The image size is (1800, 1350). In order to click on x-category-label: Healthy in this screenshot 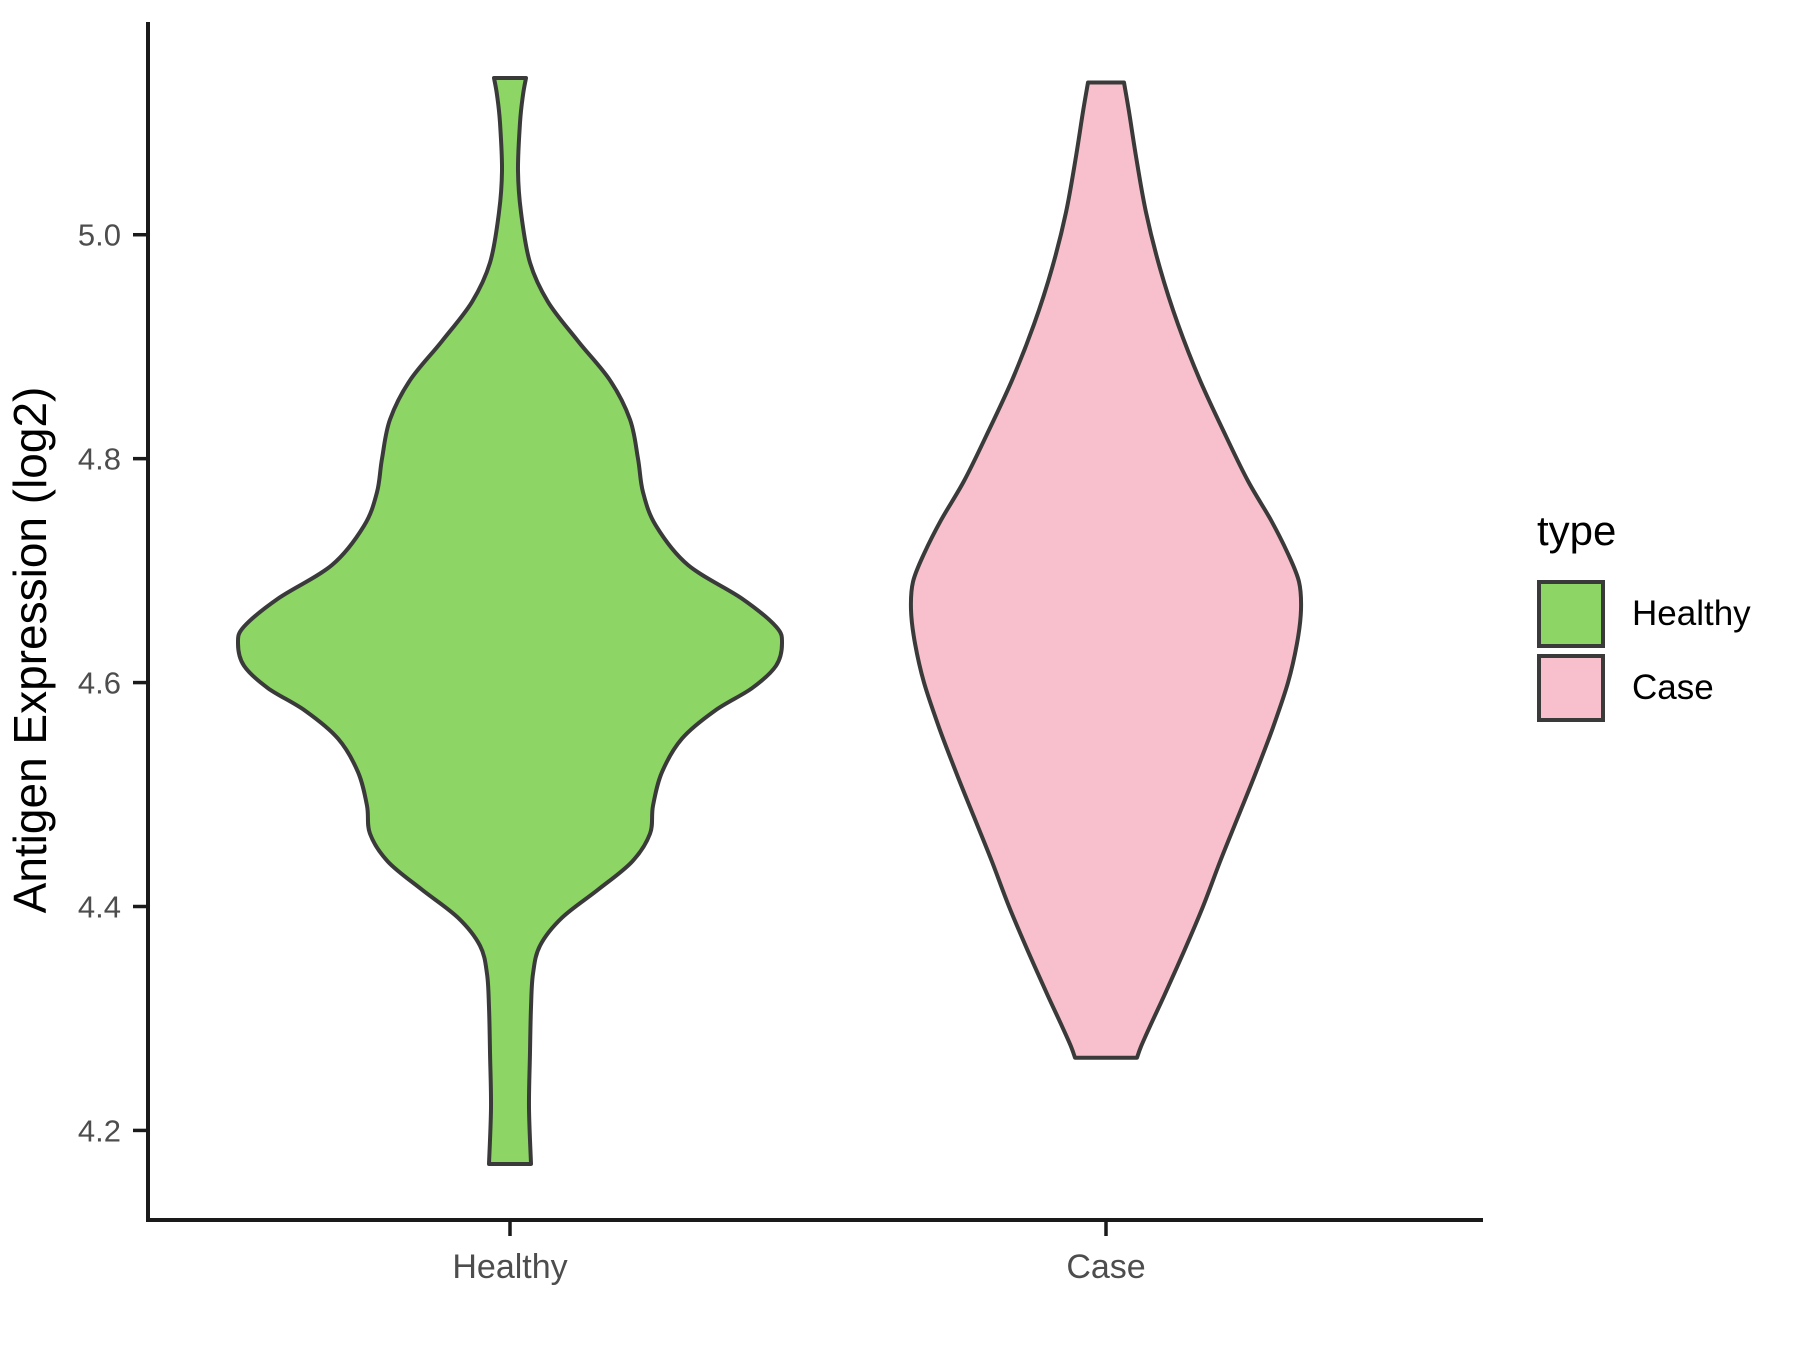, I will do `click(509, 1267)`.